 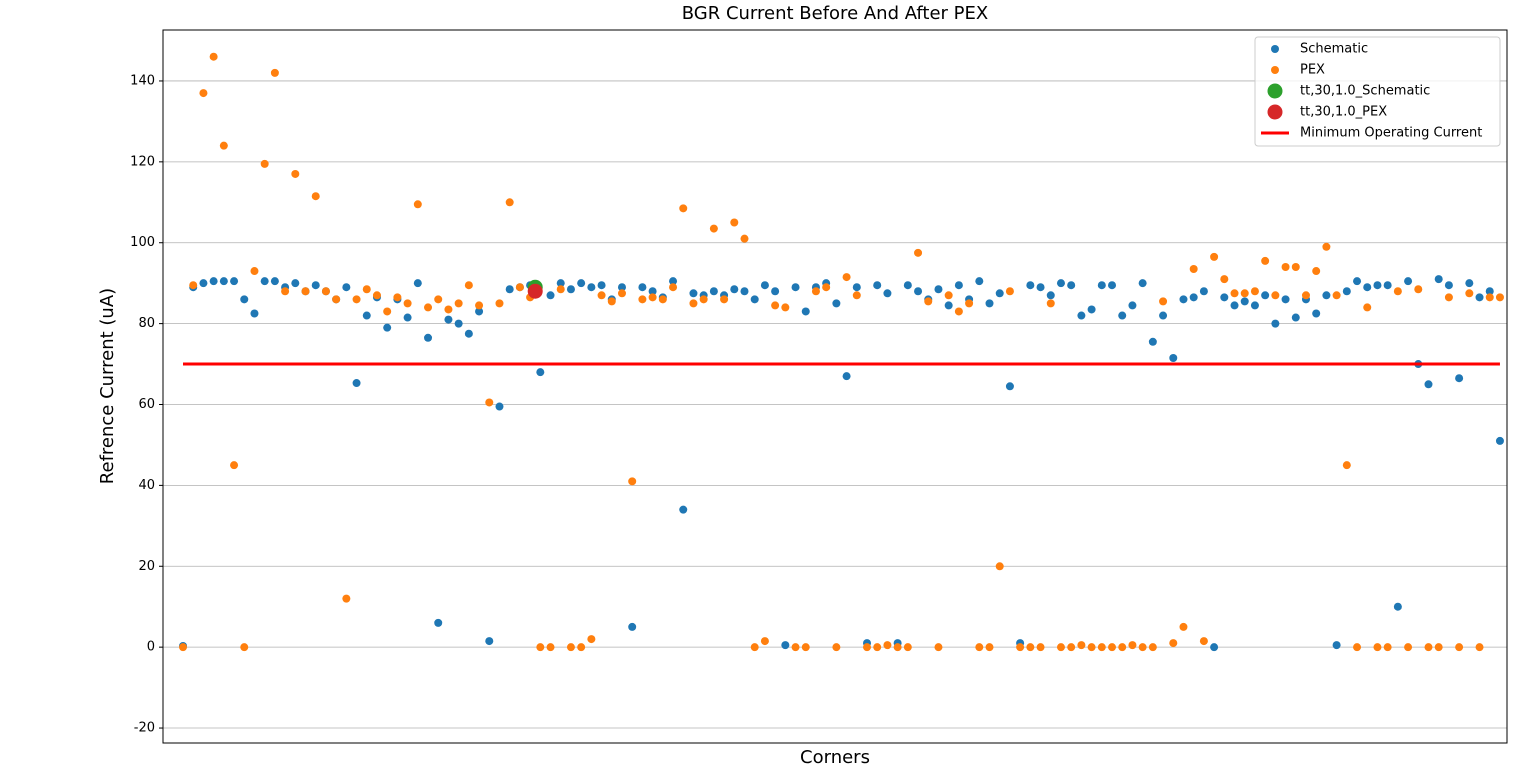 I want to click on y-tick-label: 120, so click(x=142, y=161).